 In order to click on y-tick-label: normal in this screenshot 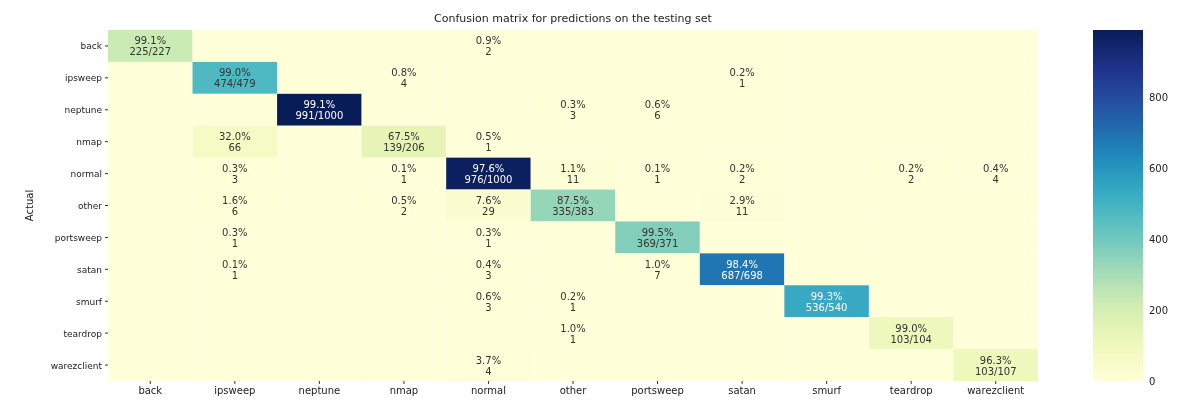, I will do `click(86, 174)`.